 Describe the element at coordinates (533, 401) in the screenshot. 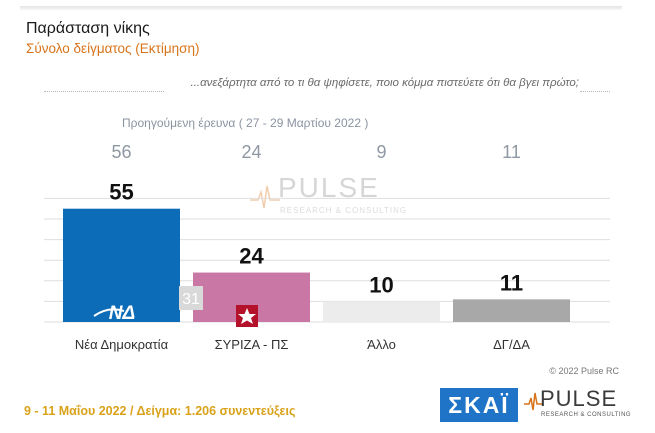

I see `pulse-logo-wave-icon` at that location.